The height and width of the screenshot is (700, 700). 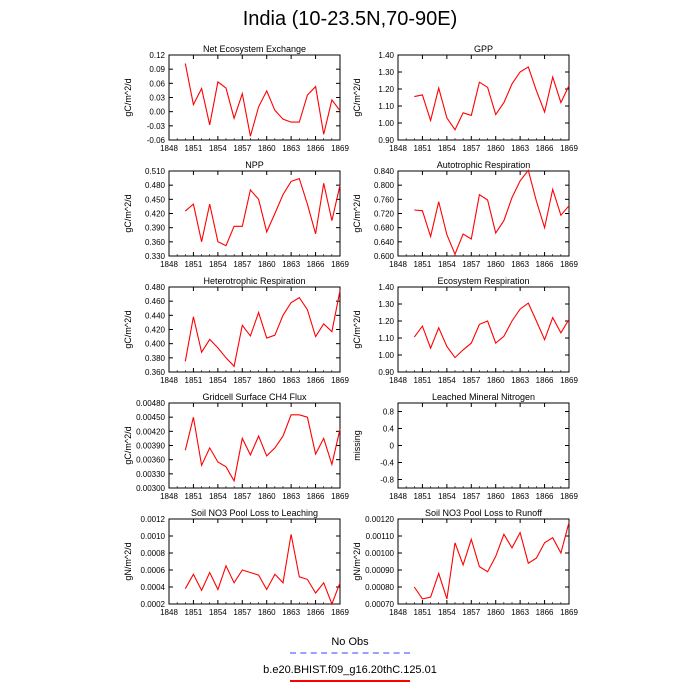 I want to click on legend-model-label: b.e20.BHIST.f09_g16.20thC.125.01, so click(x=350, y=670).